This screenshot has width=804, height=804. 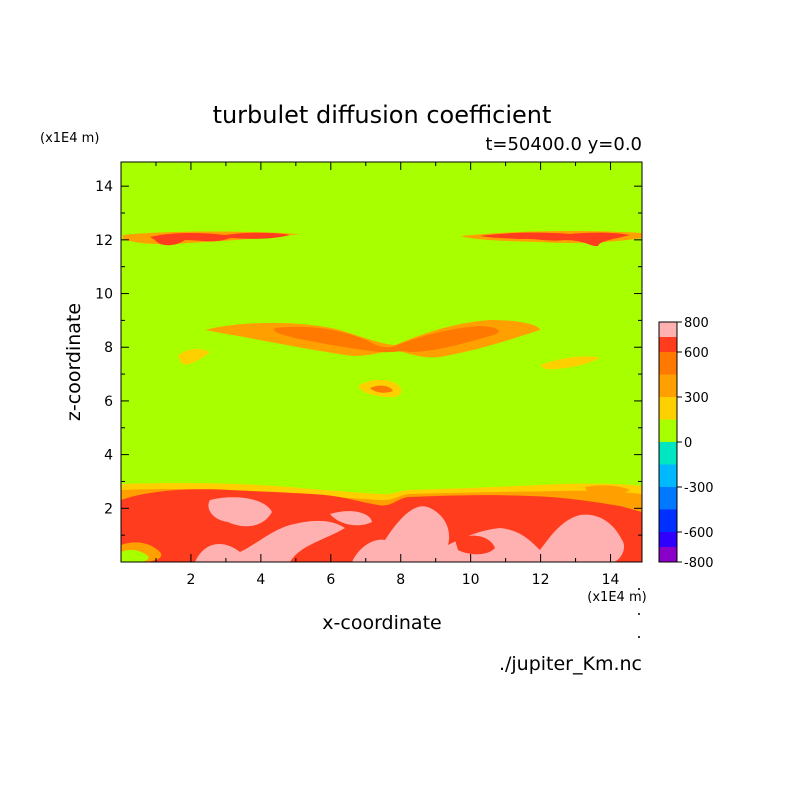 What do you see at coordinates (104, 295) in the screenshot?
I see `y-tick-label: 10` at bounding box center [104, 295].